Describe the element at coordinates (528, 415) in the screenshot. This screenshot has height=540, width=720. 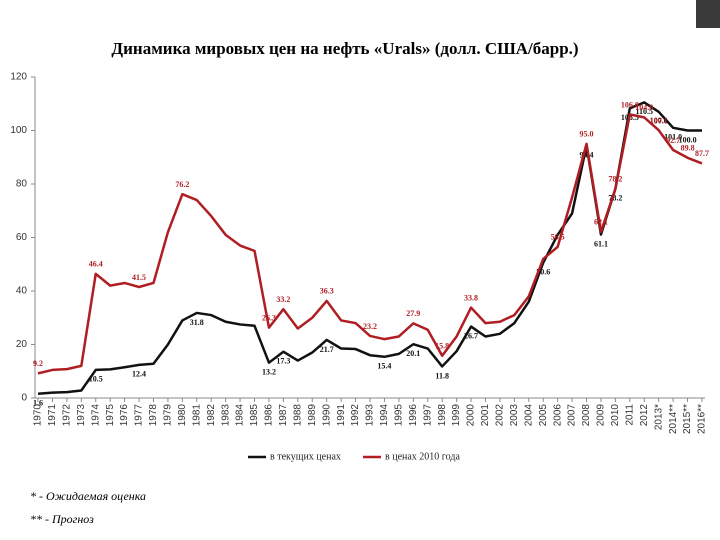
I see `x-tick-label: 2004` at that location.